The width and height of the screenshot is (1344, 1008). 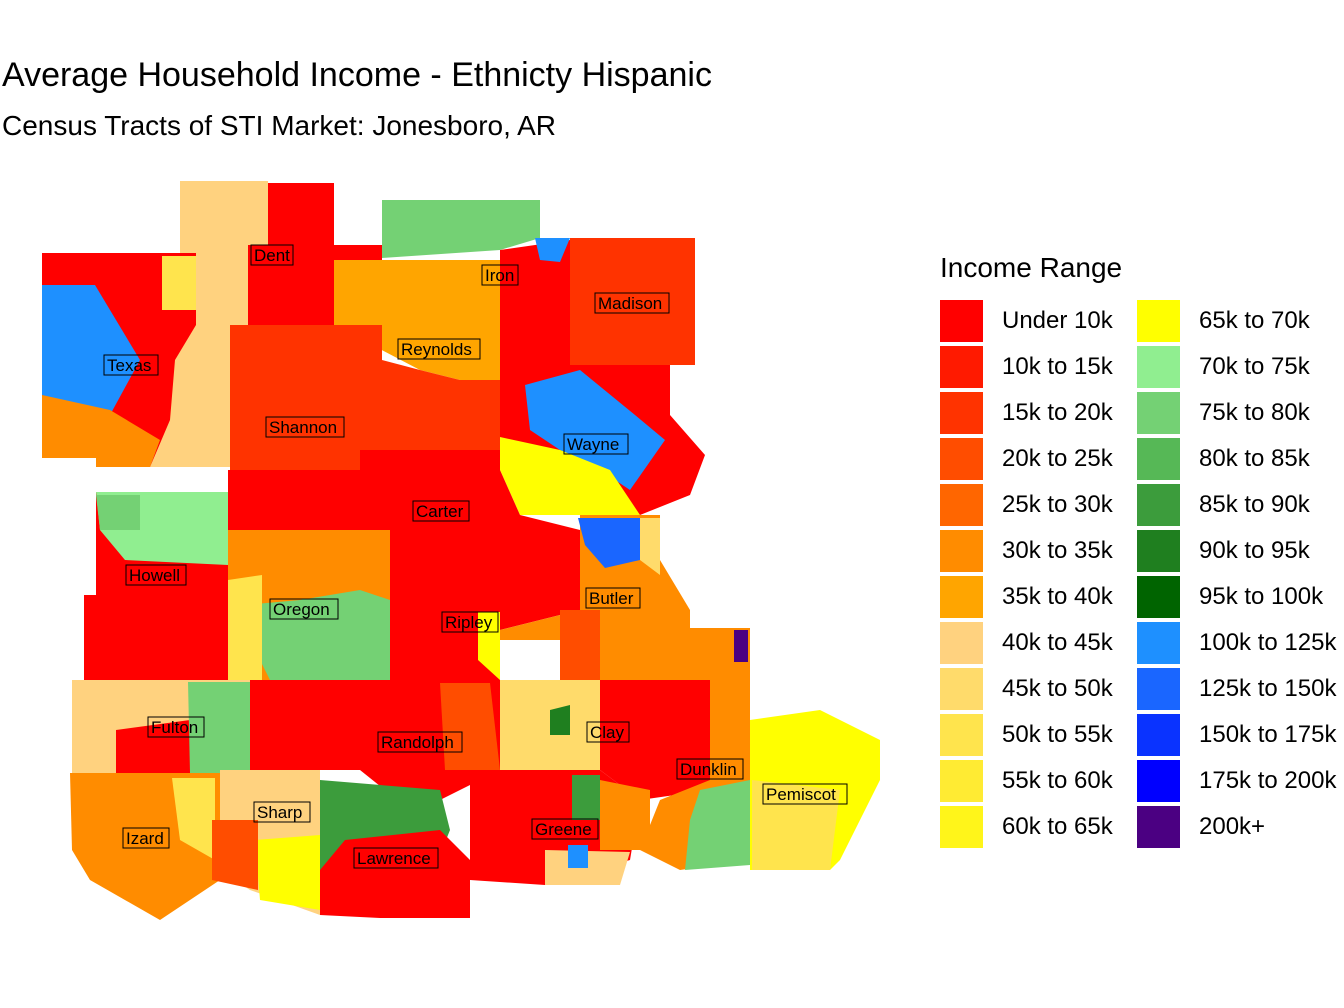 I want to click on legend-item: 75k to 80k, so click(x=1235, y=413).